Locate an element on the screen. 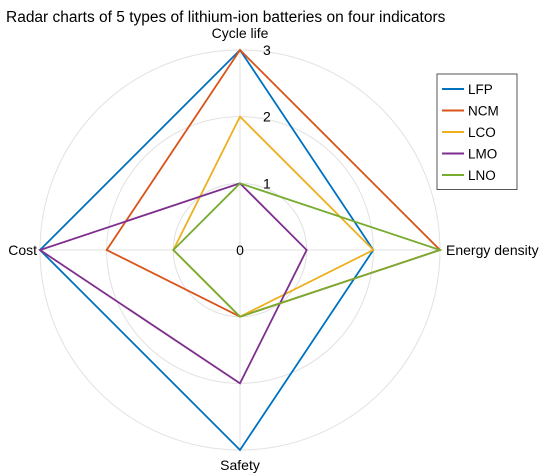 The image size is (550, 476). legend-label-lno: LNO is located at coordinates (482, 175).